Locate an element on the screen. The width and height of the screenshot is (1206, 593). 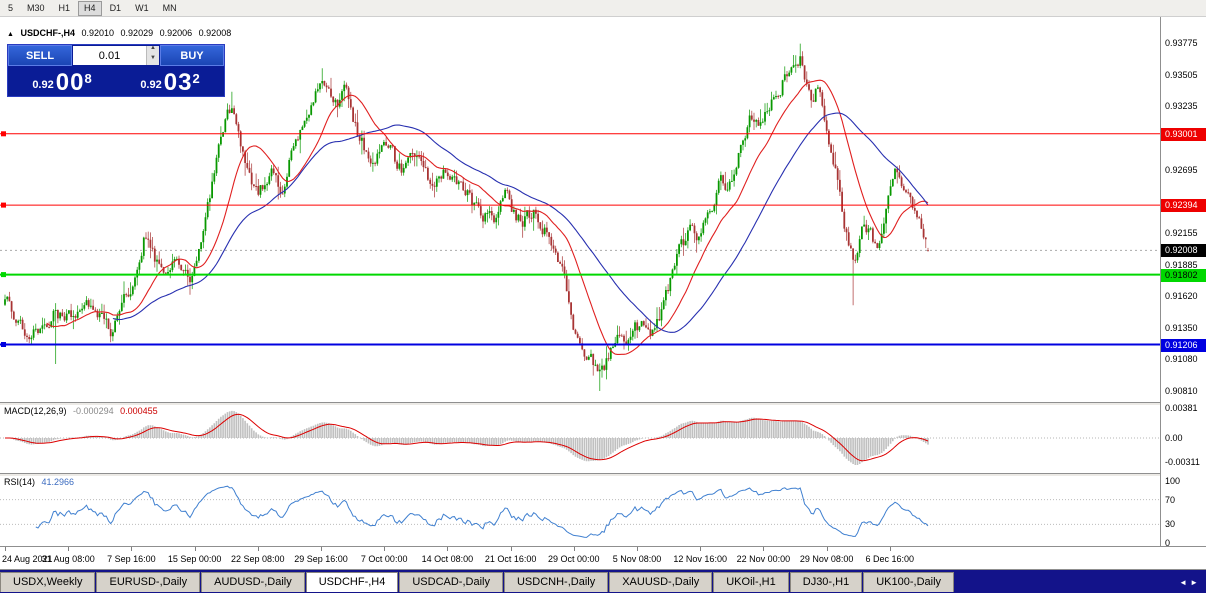
chart-tab: UKOil-,H1 is located at coordinates (751, 582).